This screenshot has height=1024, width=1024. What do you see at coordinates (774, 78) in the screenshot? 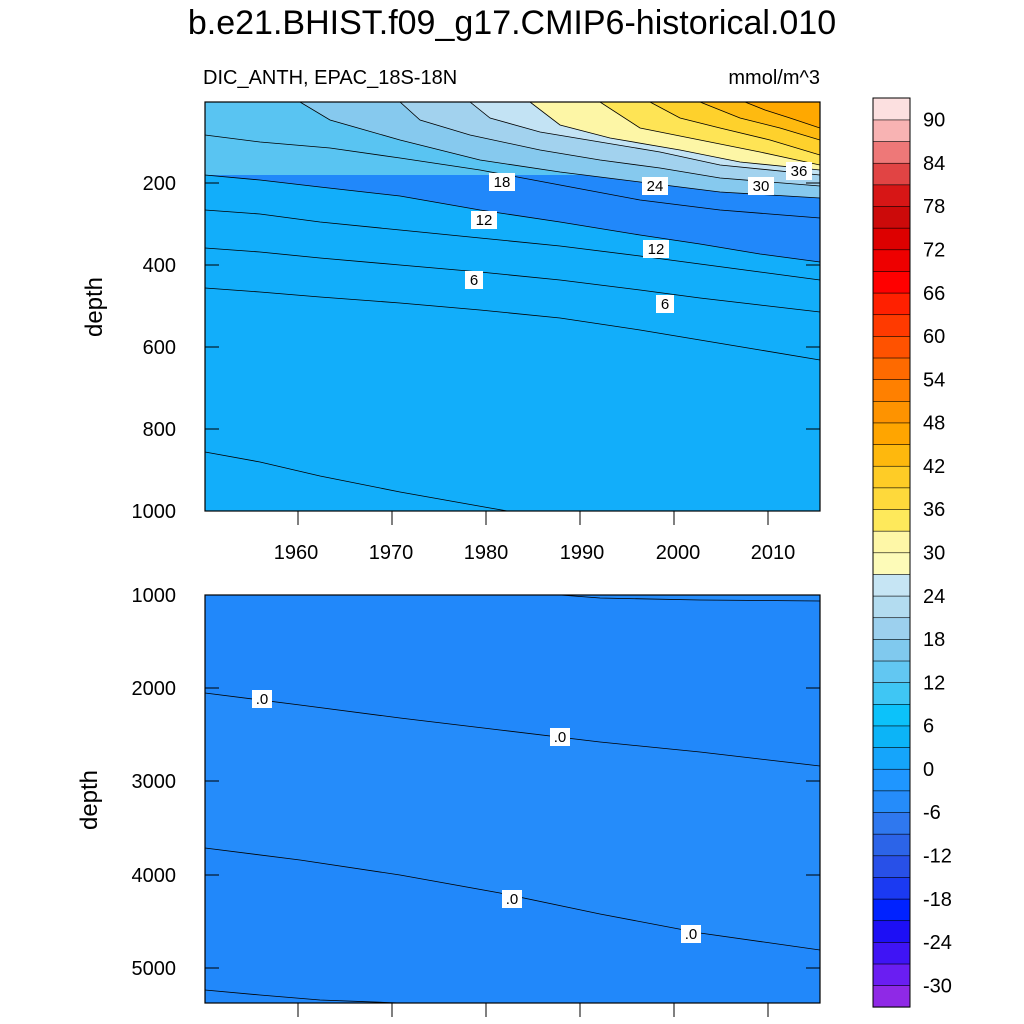
I see `upper-panel-units: mmol/m^3` at bounding box center [774, 78].